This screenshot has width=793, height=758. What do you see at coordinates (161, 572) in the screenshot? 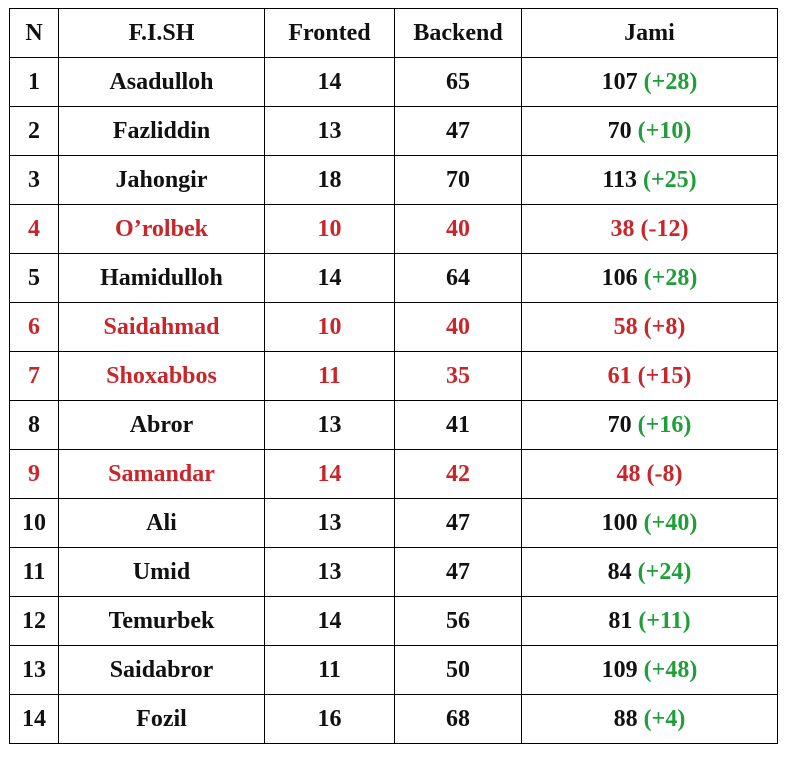
I see `cell-name: Umid` at bounding box center [161, 572].